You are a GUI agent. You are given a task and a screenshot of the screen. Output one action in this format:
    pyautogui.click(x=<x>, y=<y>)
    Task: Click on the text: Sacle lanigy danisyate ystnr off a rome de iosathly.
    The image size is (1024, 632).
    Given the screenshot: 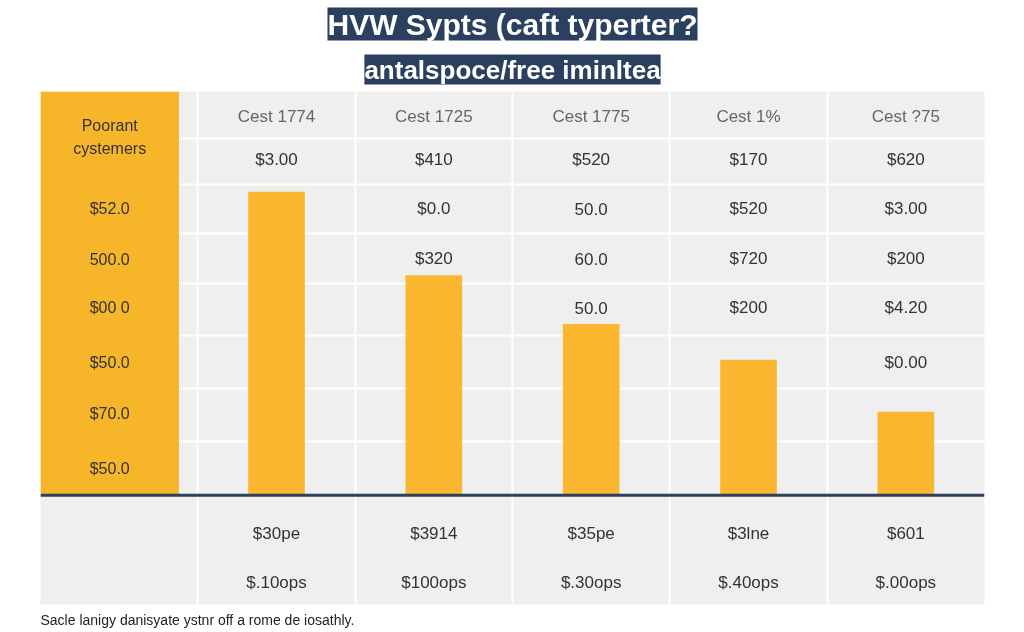 What is the action you would take?
    pyautogui.click(x=197, y=619)
    